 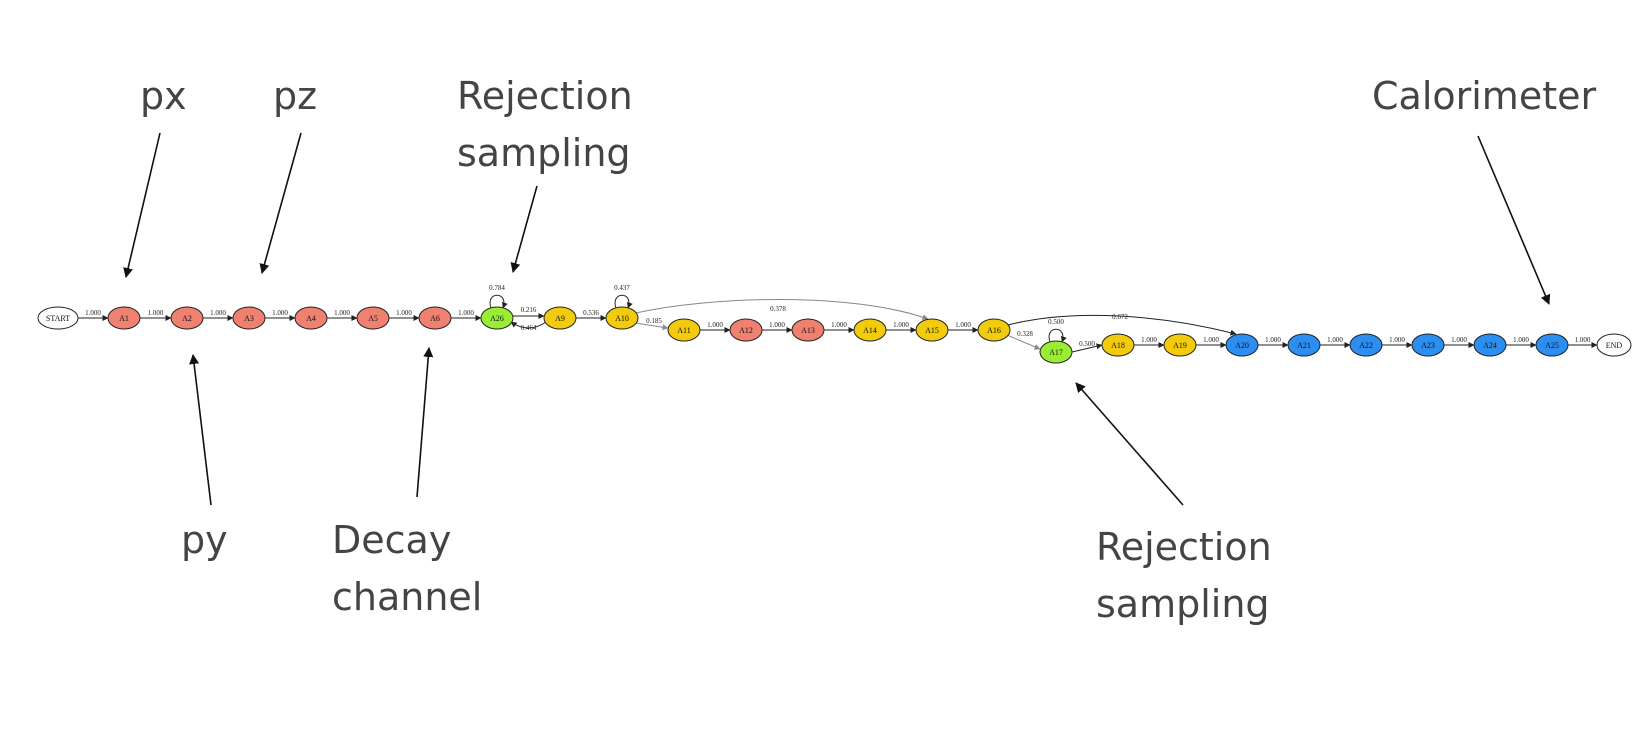 I want to click on node-shape-a21, so click(x=1304, y=345).